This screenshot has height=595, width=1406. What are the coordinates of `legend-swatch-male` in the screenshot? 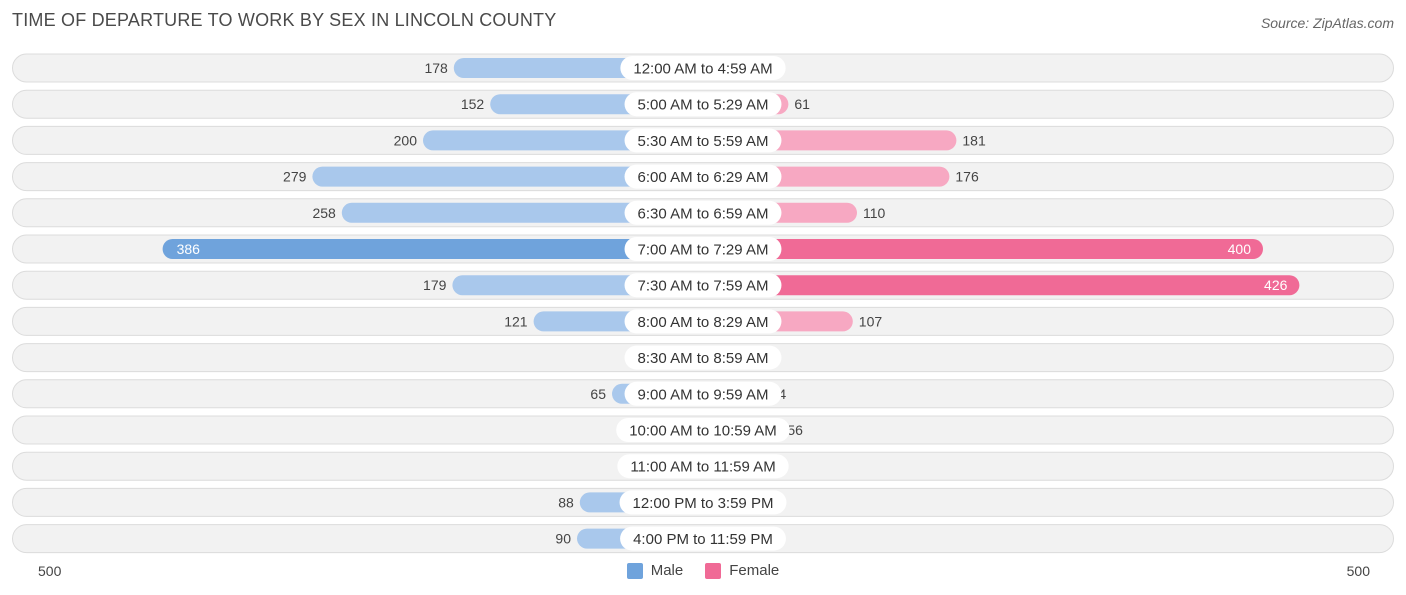 It's located at (634, 570).